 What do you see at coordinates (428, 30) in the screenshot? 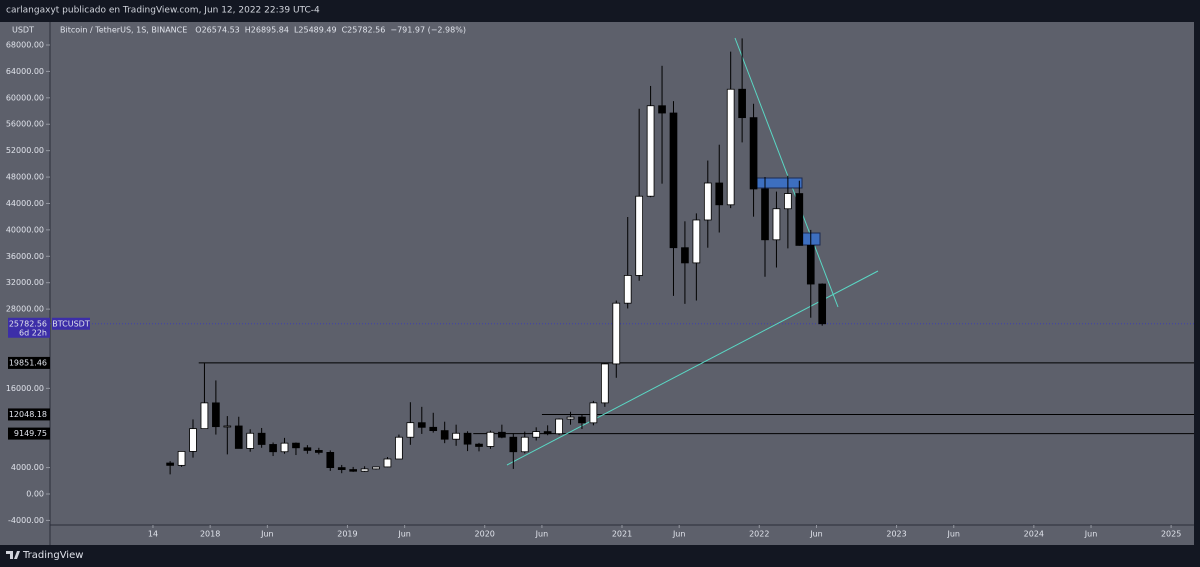
I see `ohlc-value: −791.97 (−2.98%)` at bounding box center [428, 30].